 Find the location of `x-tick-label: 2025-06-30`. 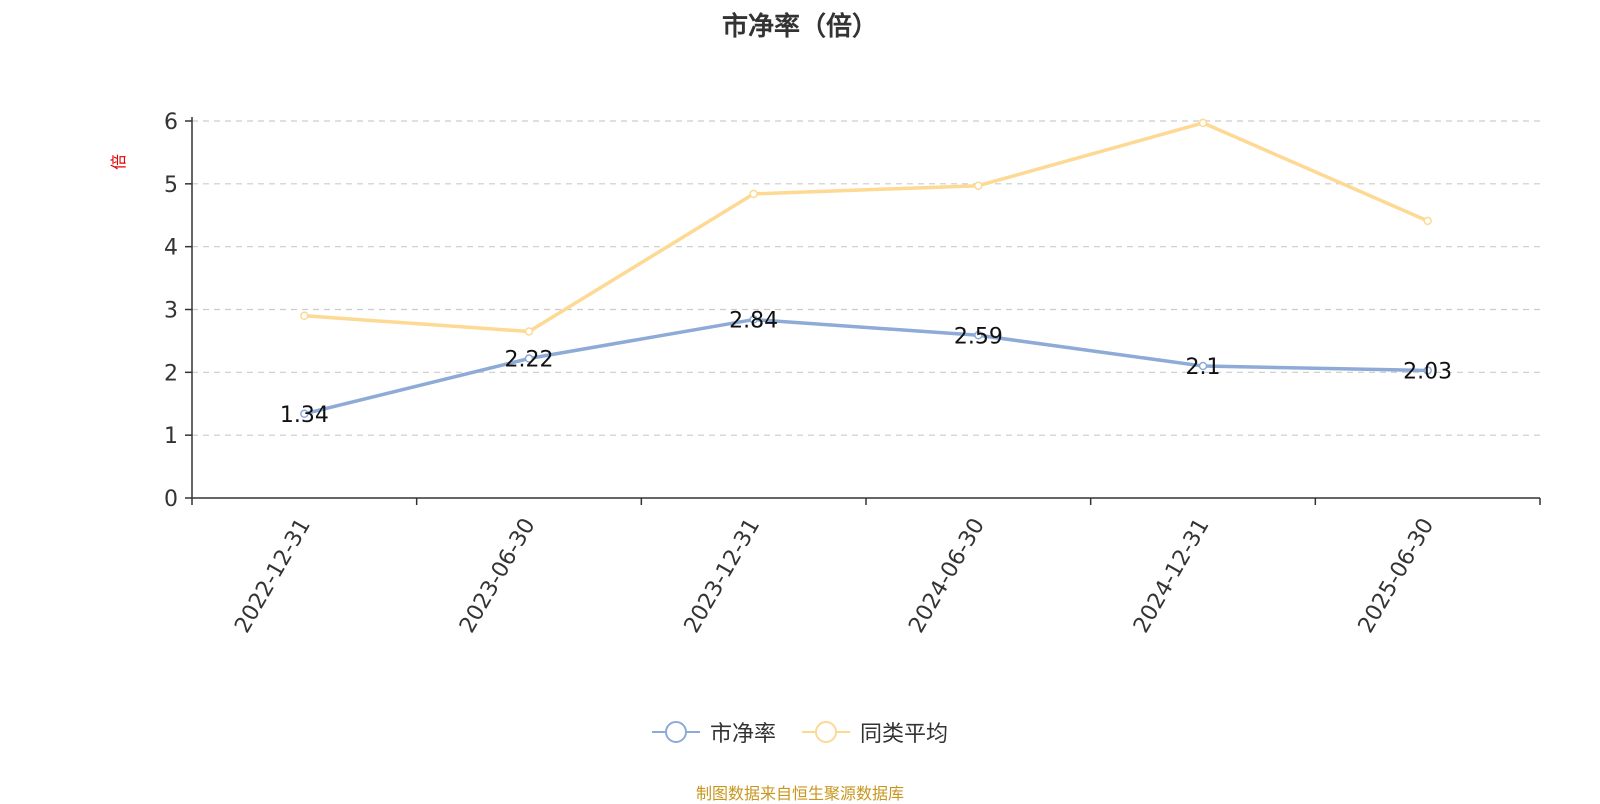

x-tick-label: 2025-06-30 is located at coordinates (1397, 575).